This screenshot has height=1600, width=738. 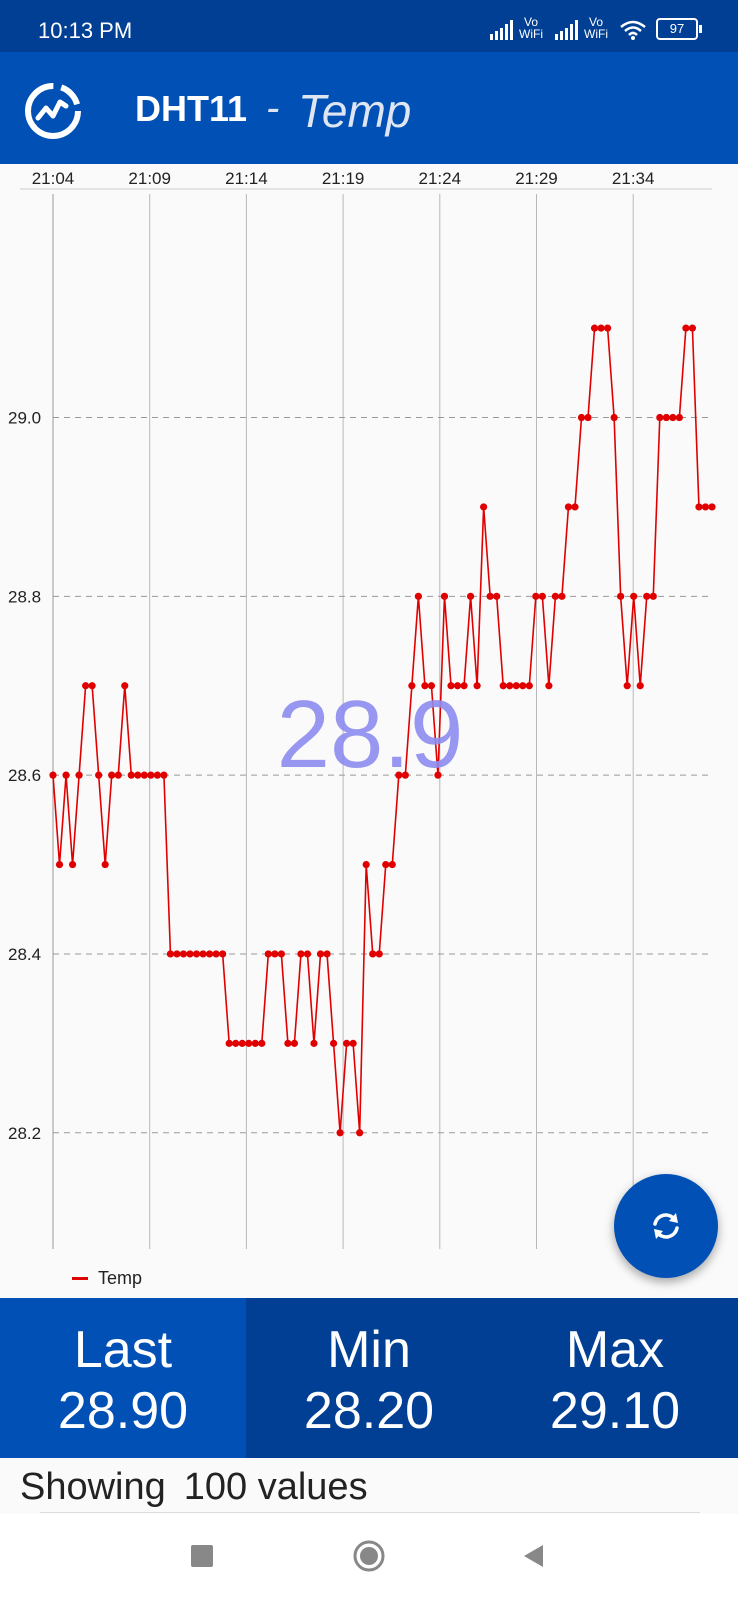 I want to click on stat-last-value: 28.90, so click(x=123, y=1411).